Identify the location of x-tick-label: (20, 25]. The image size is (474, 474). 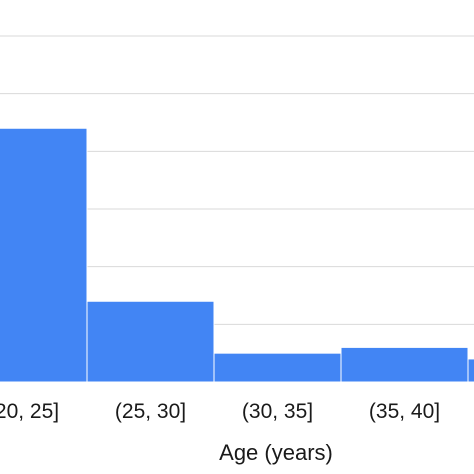
(29, 411).